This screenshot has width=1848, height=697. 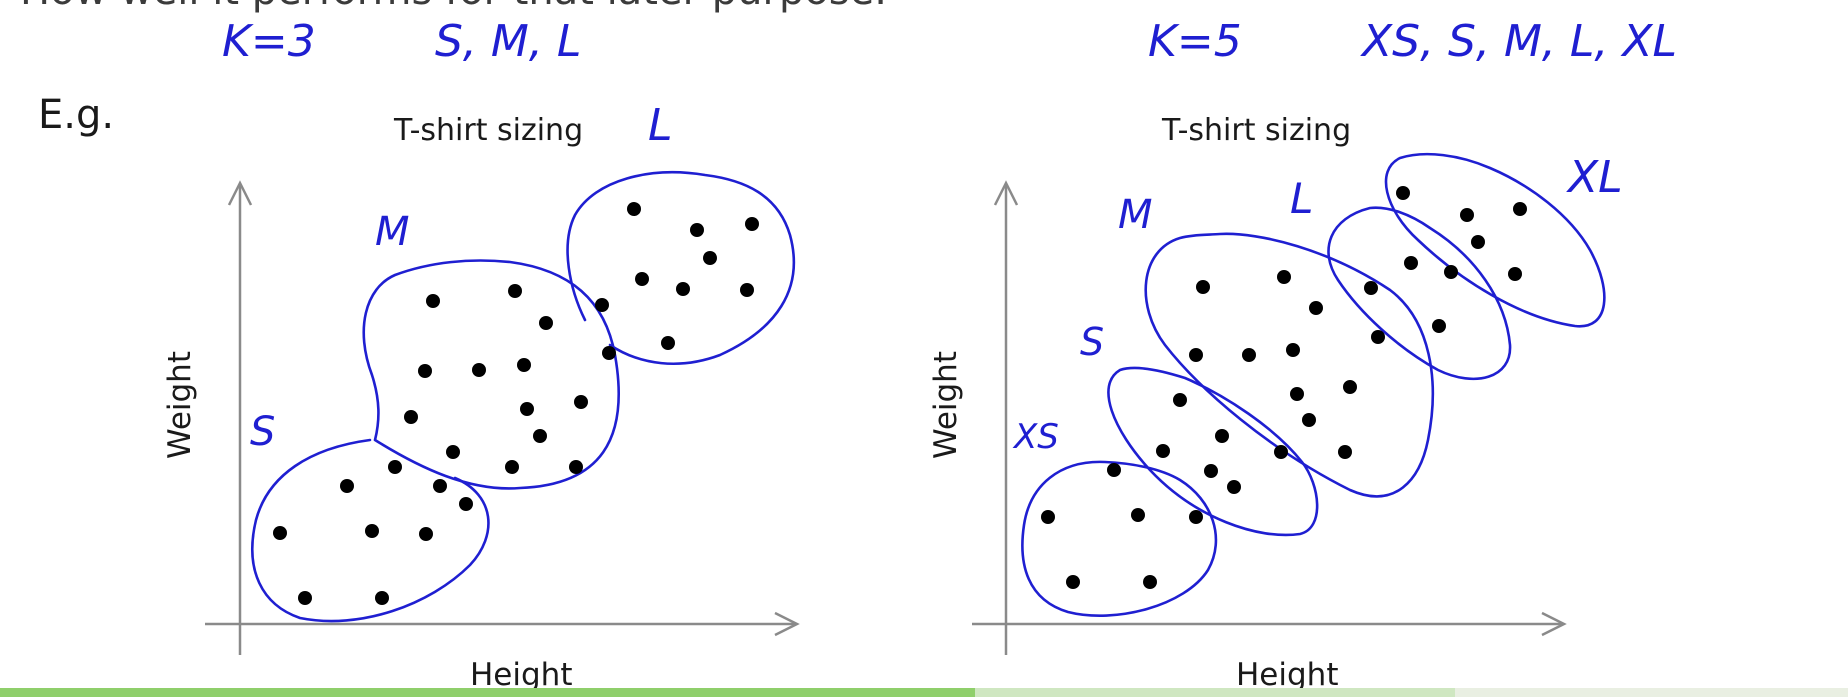 I want to click on example-label: E.g., so click(x=76, y=115).